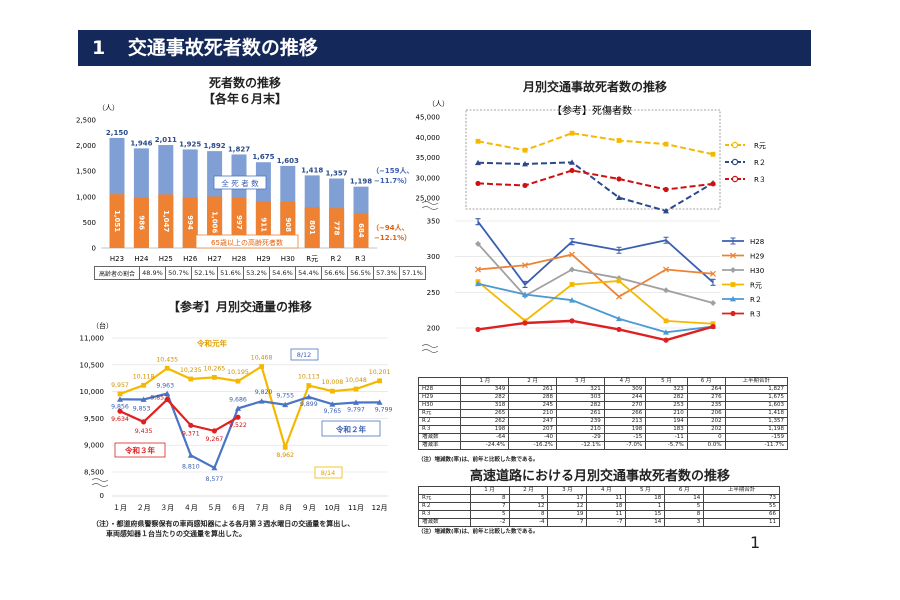 This screenshot has height=600, width=900. What do you see at coordinates (599, 522) in the screenshot?
I see `table-row: 増減数 -2 -4 7 -7 14 3 11` at bounding box center [599, 522].